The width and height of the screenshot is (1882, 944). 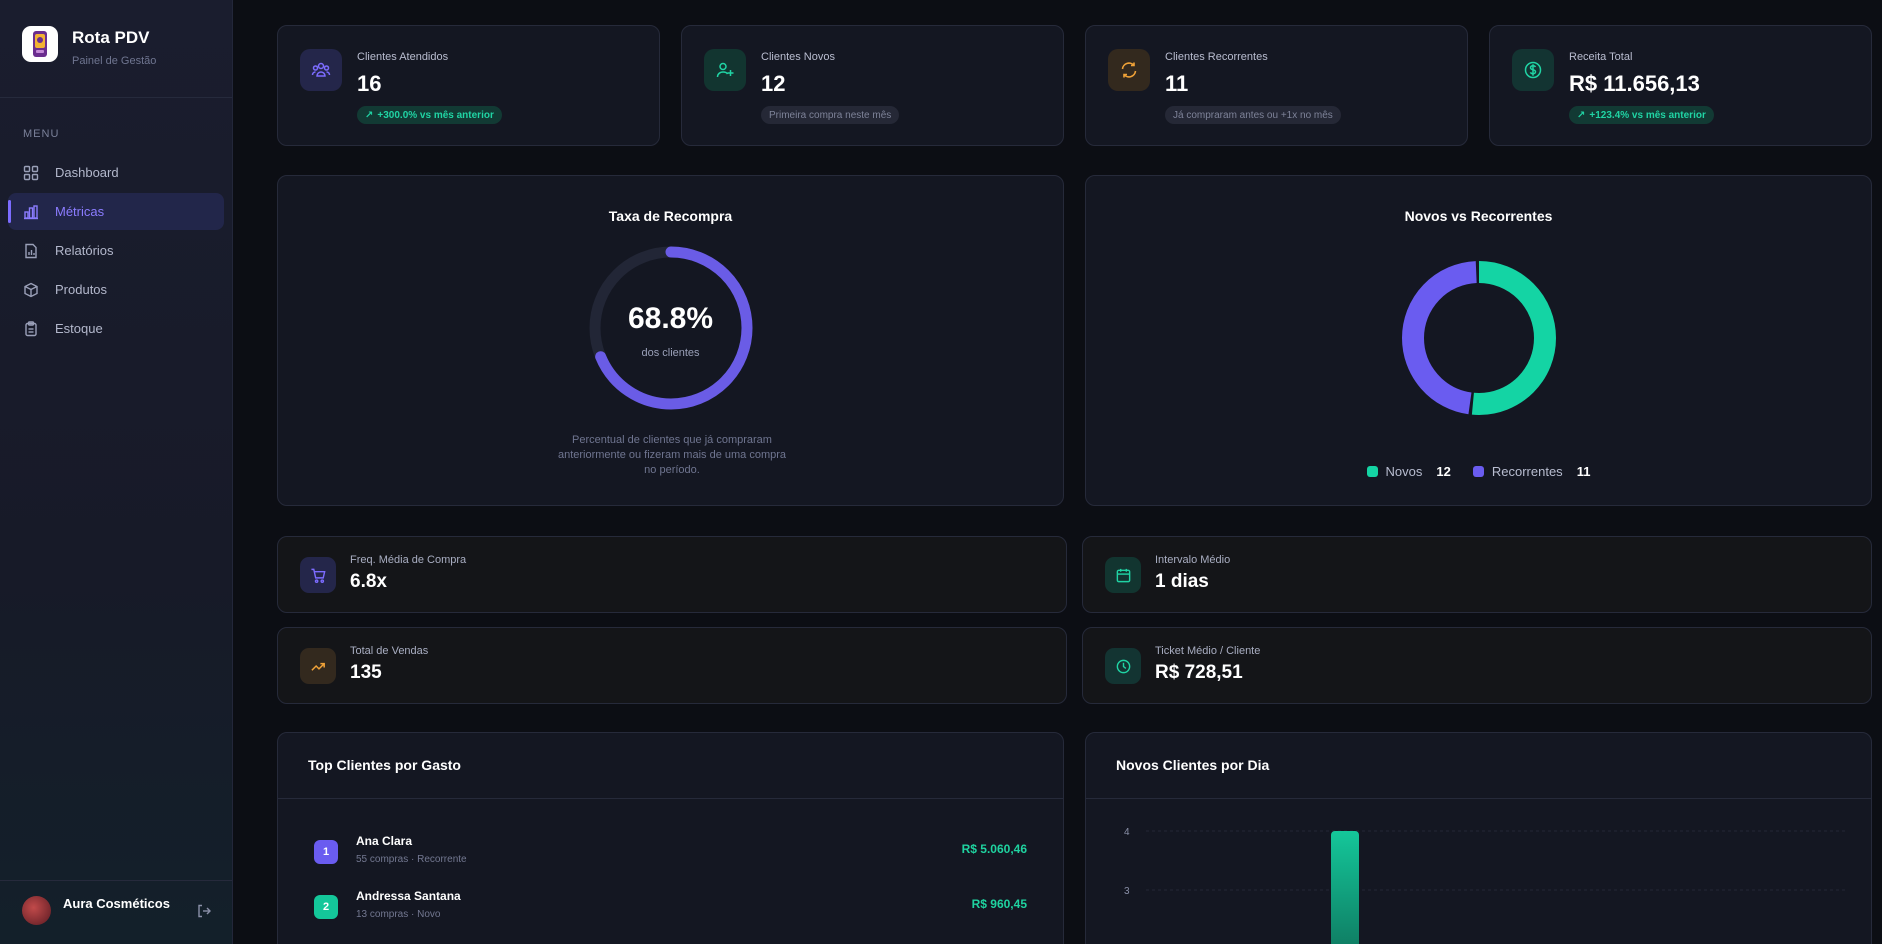 What do you see at coordinates (318, 666) in the screenshot?
I see `trending-up-icon` at bounding box center [318, 666].